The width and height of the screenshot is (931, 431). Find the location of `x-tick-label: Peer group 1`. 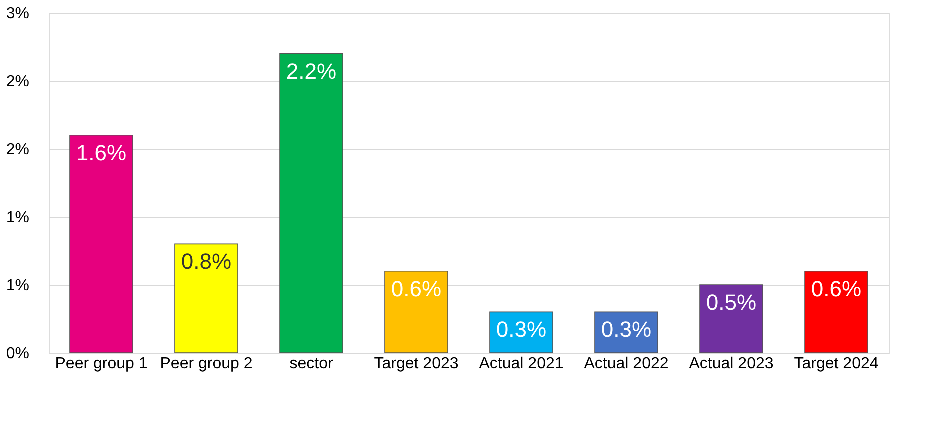

x-tick-label: Peer group 1 is located at coordinates (101, 364).